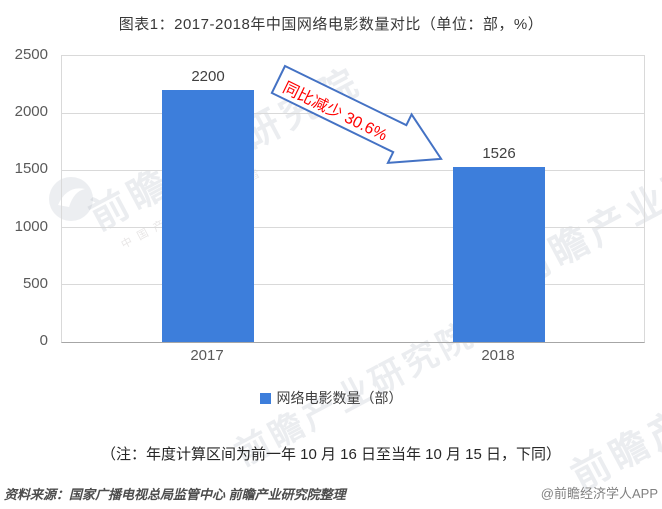 This screenshot has width=662, height=509. Describe the element at coordinates (43, 340) in the screenshot. I see `y-axis-tick-label: 0` at that location.